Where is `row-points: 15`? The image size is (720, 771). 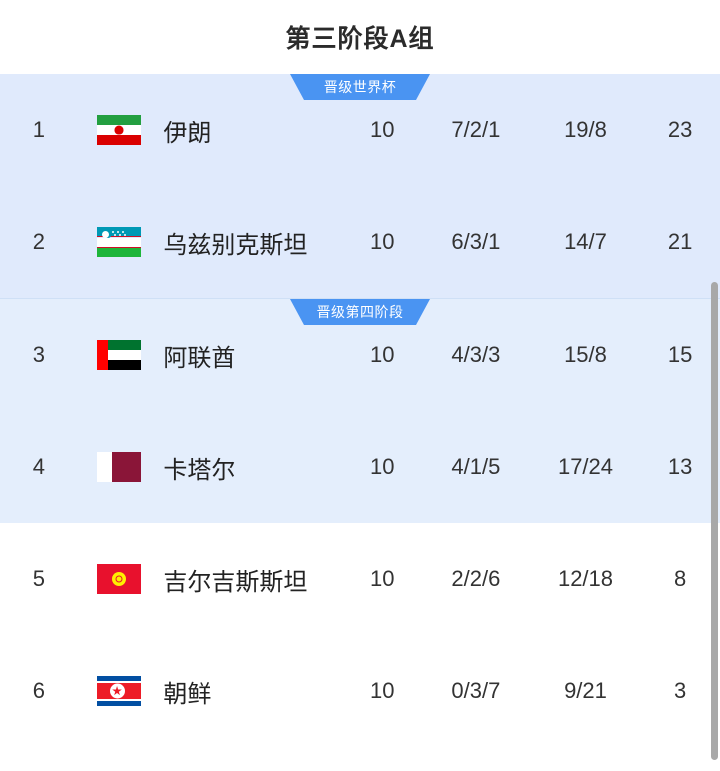 row-points: 15 is located at coordinates (680, 354).